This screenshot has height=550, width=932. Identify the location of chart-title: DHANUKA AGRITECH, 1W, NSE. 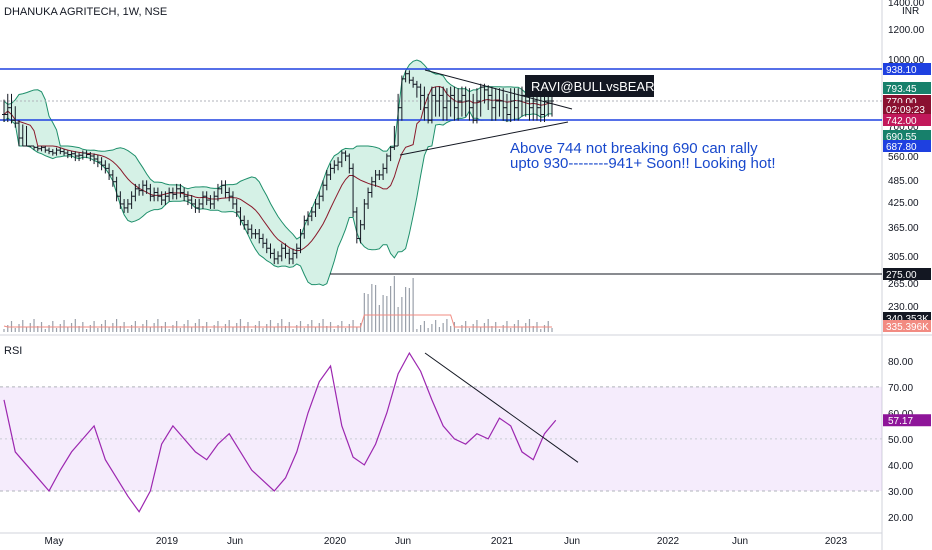
(85, 12).